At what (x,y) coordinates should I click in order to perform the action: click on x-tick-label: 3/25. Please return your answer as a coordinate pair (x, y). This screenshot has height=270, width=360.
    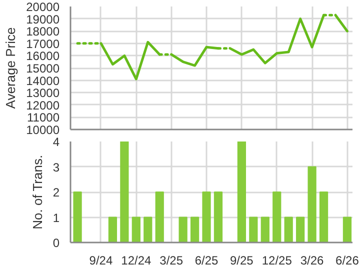
    Looking at the image, I should click on (172, 261).